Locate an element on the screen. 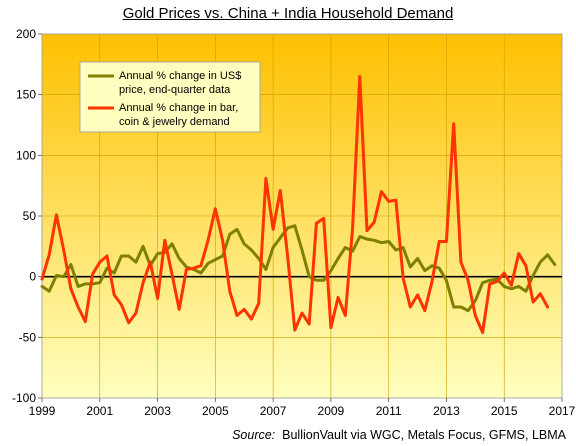  legend-label-price-line1: Annual % change in US$ is located at coordinates (180, 76).